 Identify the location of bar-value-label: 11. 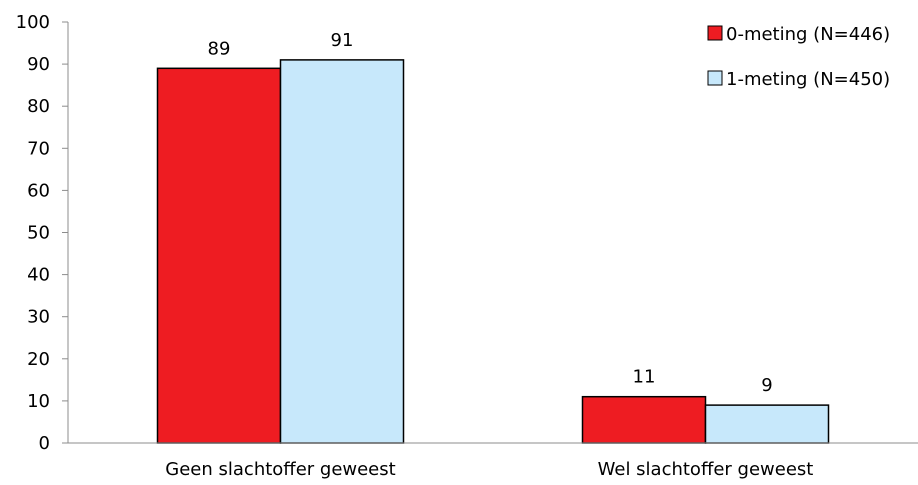
(644, 377).